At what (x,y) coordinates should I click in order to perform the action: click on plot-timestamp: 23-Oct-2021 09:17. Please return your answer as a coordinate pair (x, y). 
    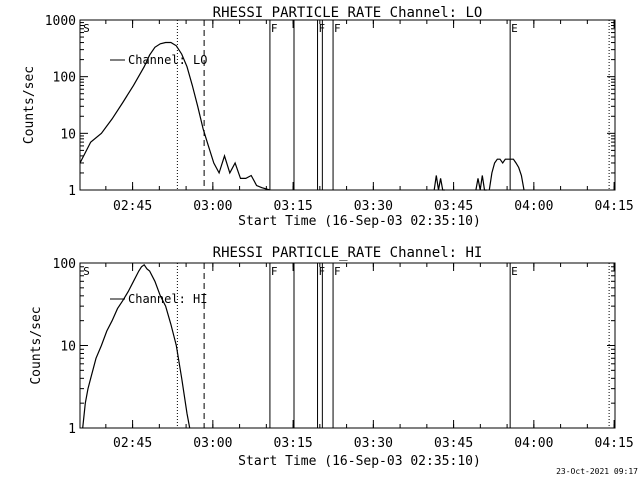
    Looking at the image, I should click on (597, 471).